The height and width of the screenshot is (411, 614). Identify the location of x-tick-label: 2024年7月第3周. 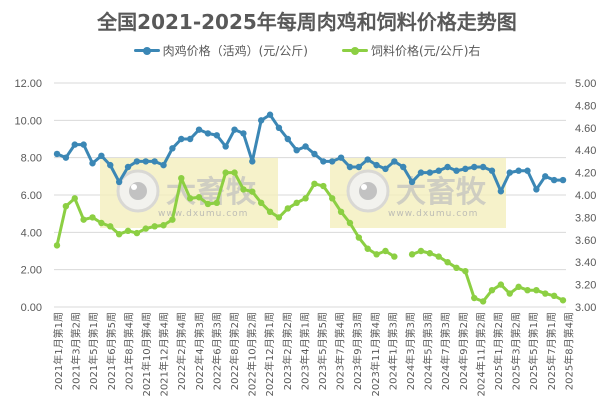
(445, 351).